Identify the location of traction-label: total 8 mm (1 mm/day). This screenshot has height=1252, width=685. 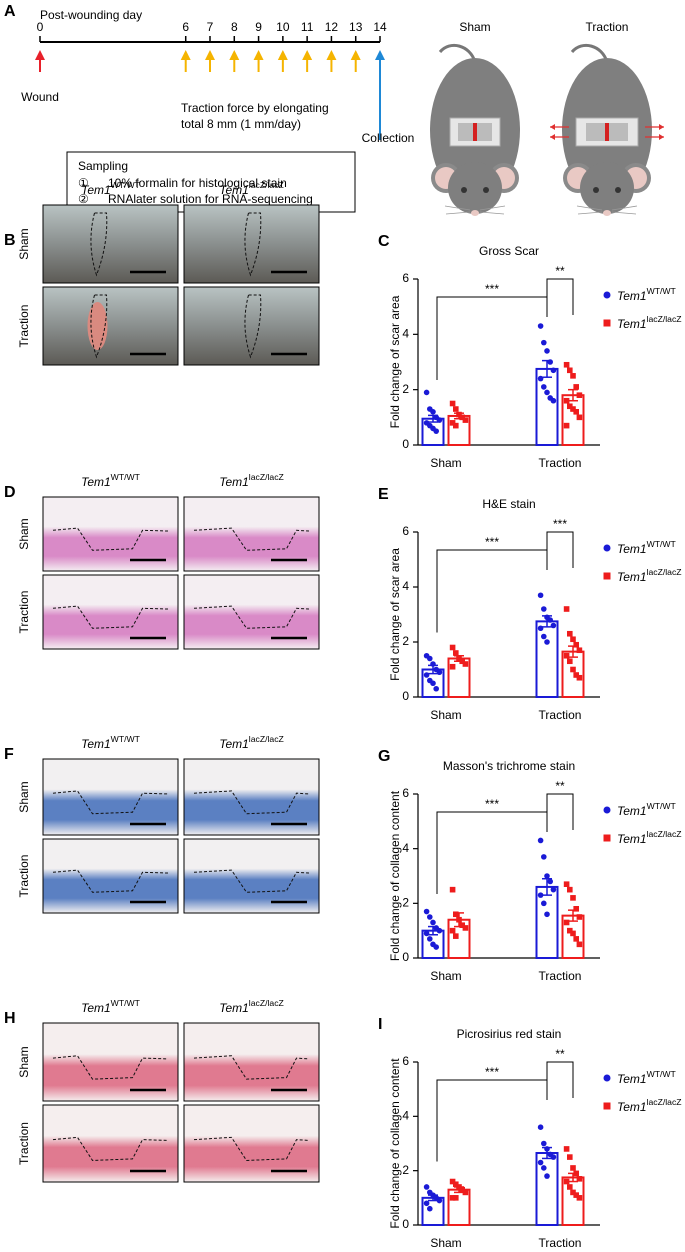
(241, 124).